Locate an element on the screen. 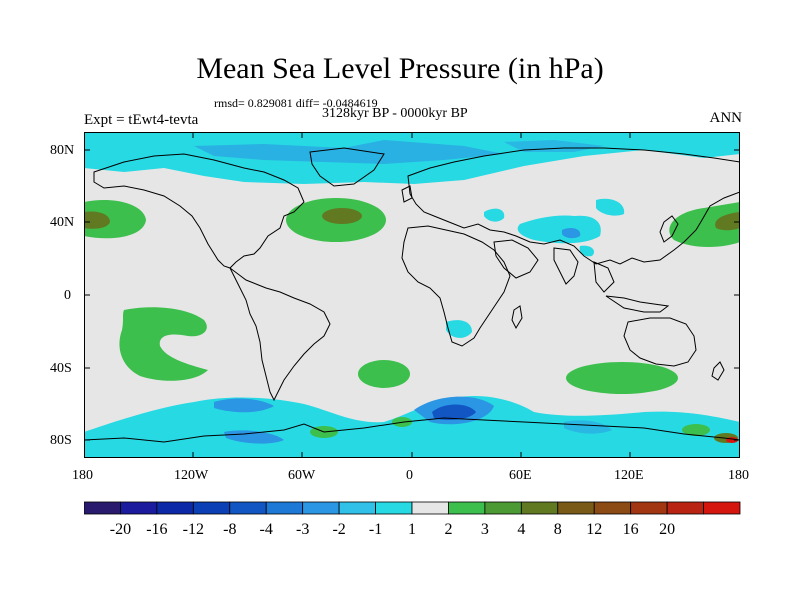  colorbar-label: 12 is located at coordinates (594, 529).